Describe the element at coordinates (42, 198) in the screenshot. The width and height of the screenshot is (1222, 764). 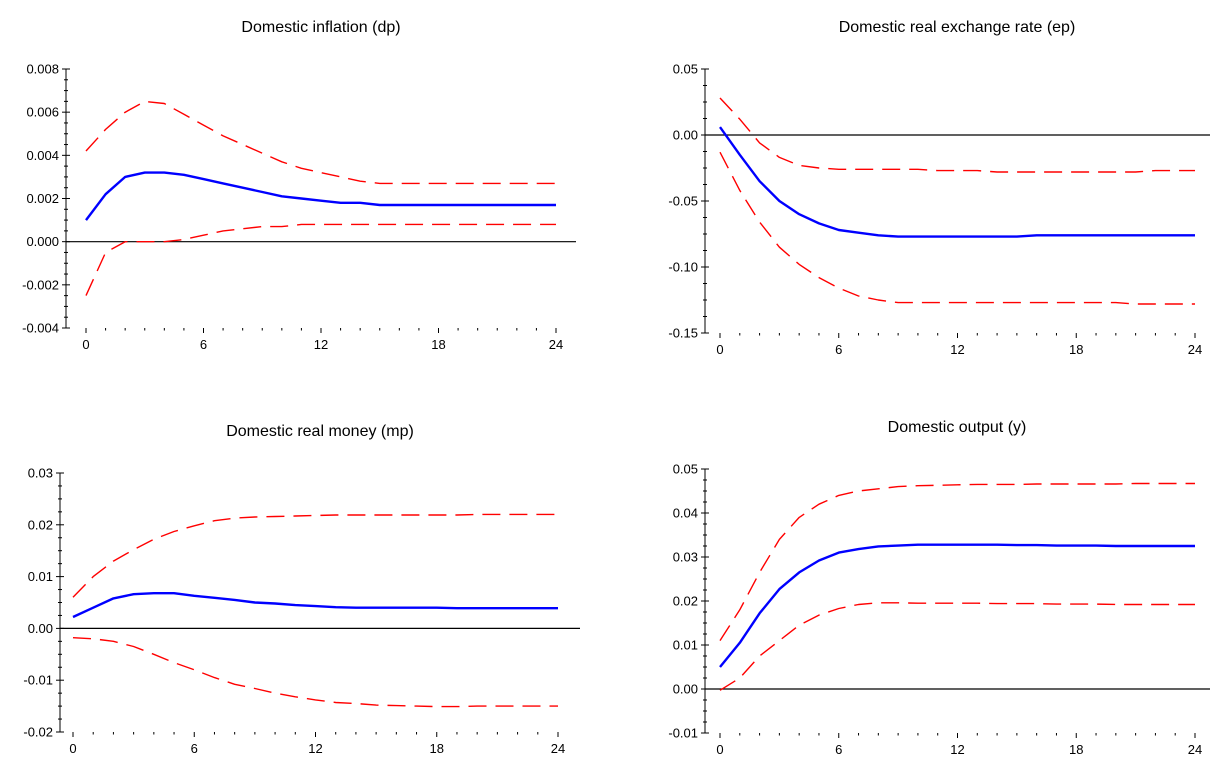
I see `y-tick-label: 0.002` at that location.